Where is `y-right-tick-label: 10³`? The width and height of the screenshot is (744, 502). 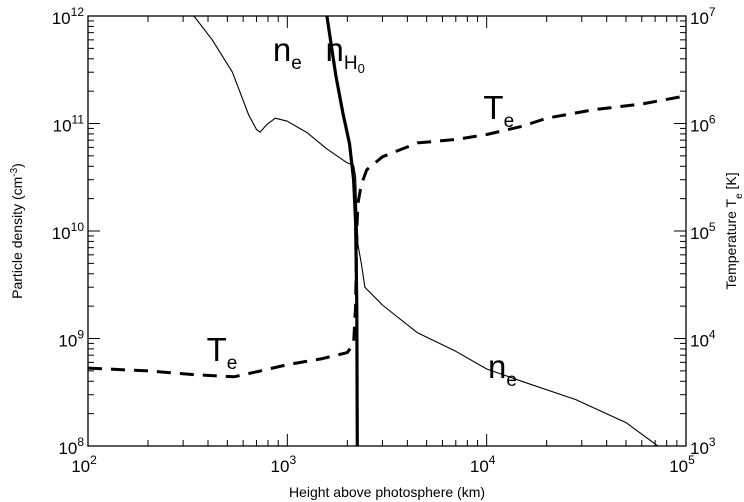
y-right-tick-label: 10³ is located at coordinates (703, 446).